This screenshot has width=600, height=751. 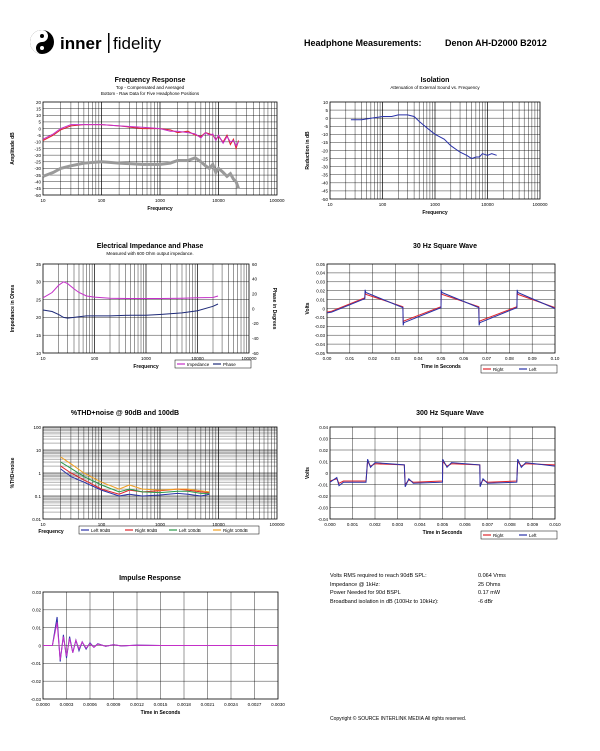 What do you see at coordinates (320, 353) in the screenshot?
I see `y-tick-label: -0.05` at bounding box center [320, 353].